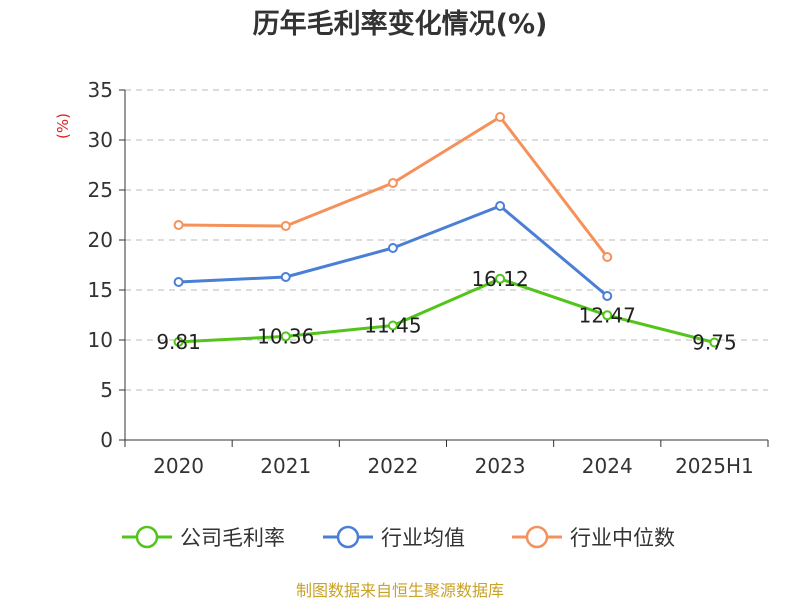 This screenshot has height=600, width=800. What do you see at coordinates (400, 590) in the screenshot?
I see `source-note: 制图数据来自恒生聚源数据库` at bounding box center [400, 590].